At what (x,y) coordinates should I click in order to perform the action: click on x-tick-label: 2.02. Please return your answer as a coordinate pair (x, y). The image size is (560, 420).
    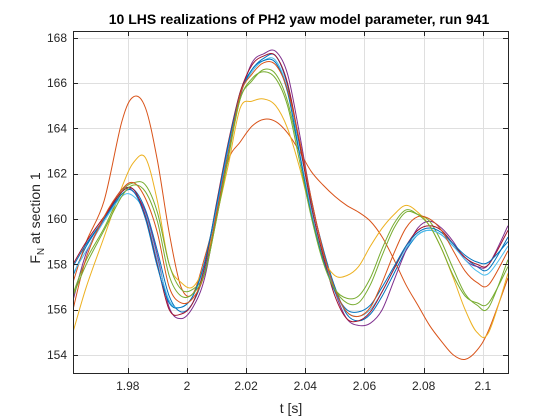
    Looking at the image, I should click on (246, 386).